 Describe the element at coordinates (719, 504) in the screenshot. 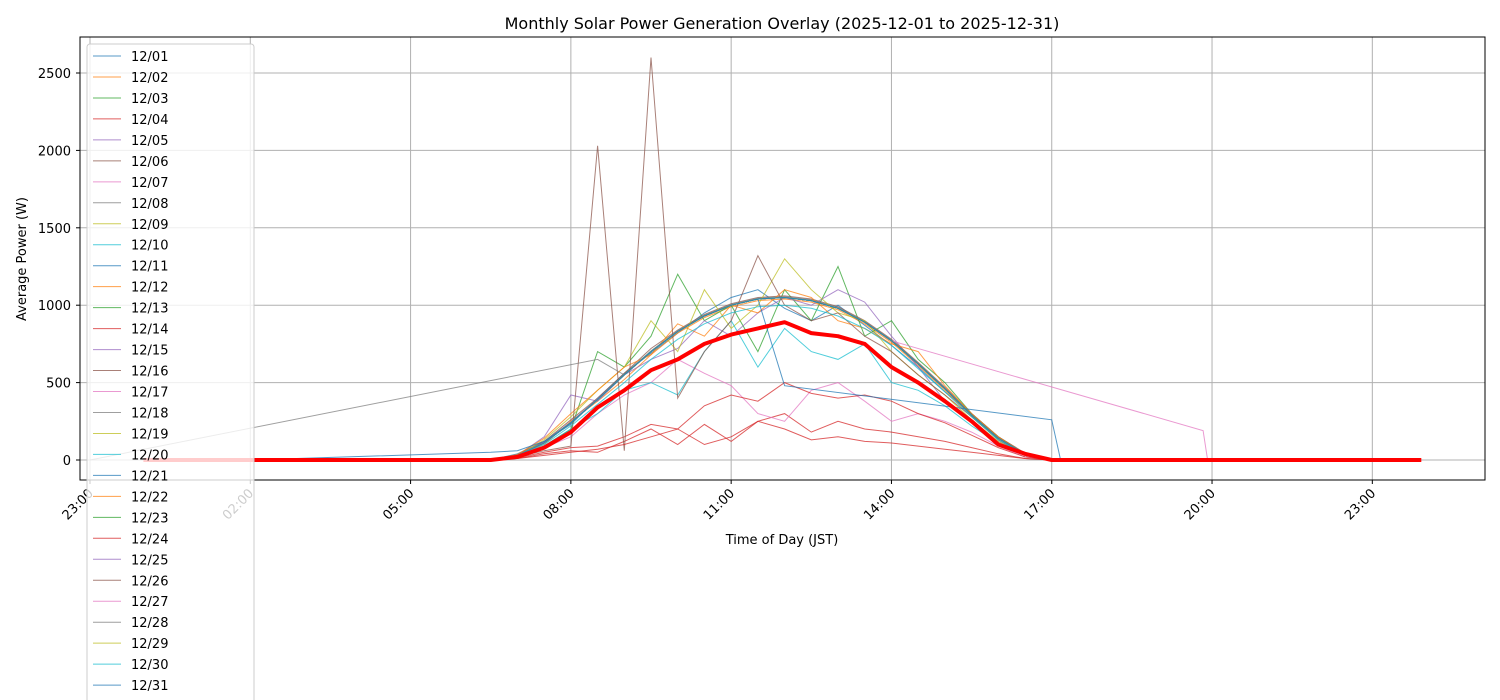

I see `x-tick-label: 11:00` at that location.